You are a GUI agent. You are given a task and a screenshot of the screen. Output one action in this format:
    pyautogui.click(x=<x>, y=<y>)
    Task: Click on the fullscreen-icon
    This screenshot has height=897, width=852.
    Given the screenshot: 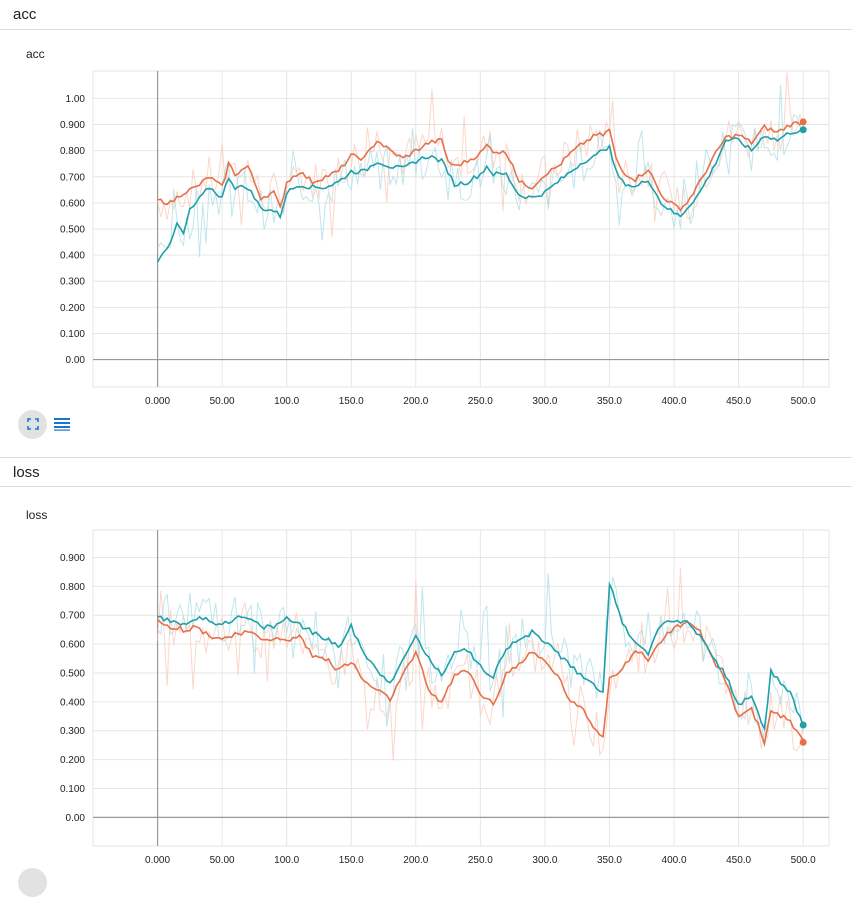 What is the action you would take?
    pyautogui.click(x=32, y=424)
    